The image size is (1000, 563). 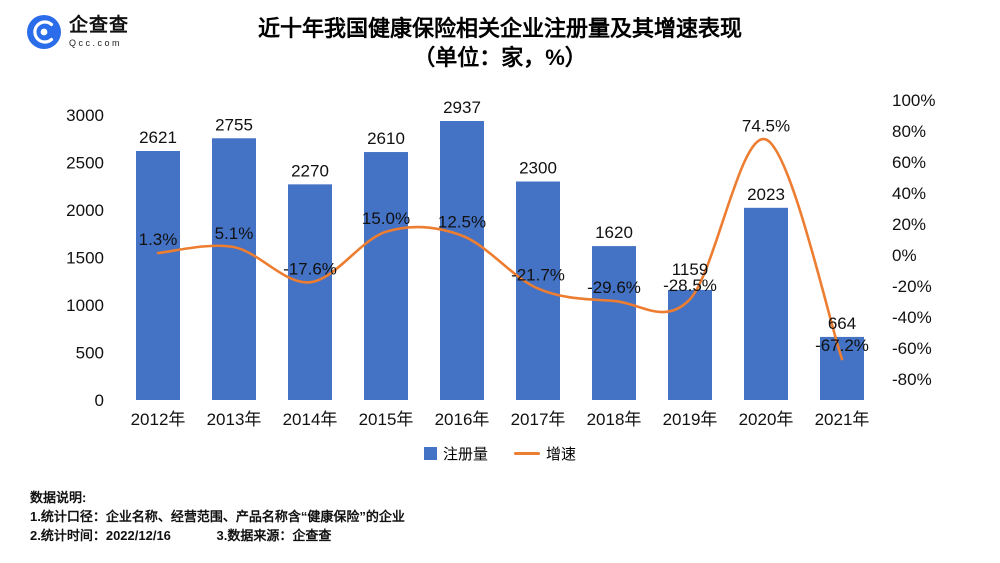 I want to click on svg-text: 2019年, so click(x=690, y=419).